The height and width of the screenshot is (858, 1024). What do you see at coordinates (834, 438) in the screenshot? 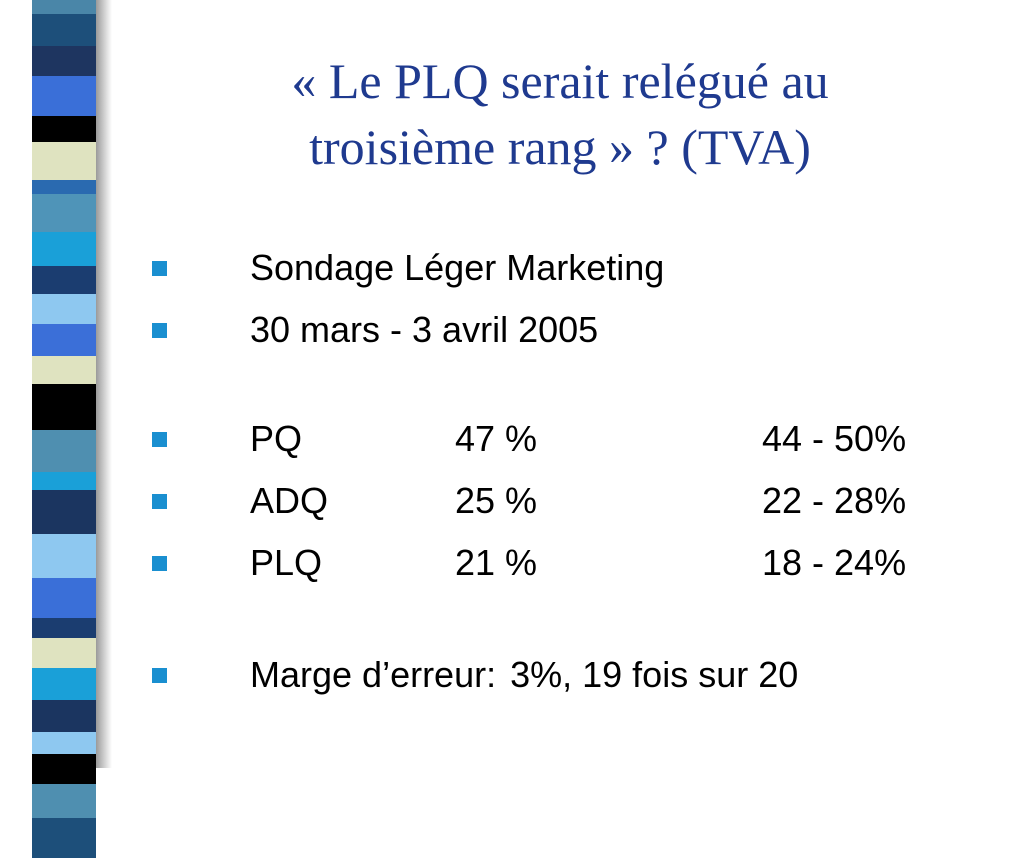
I see `party-range: 44 - 50%` at bounding box center [834, 438].